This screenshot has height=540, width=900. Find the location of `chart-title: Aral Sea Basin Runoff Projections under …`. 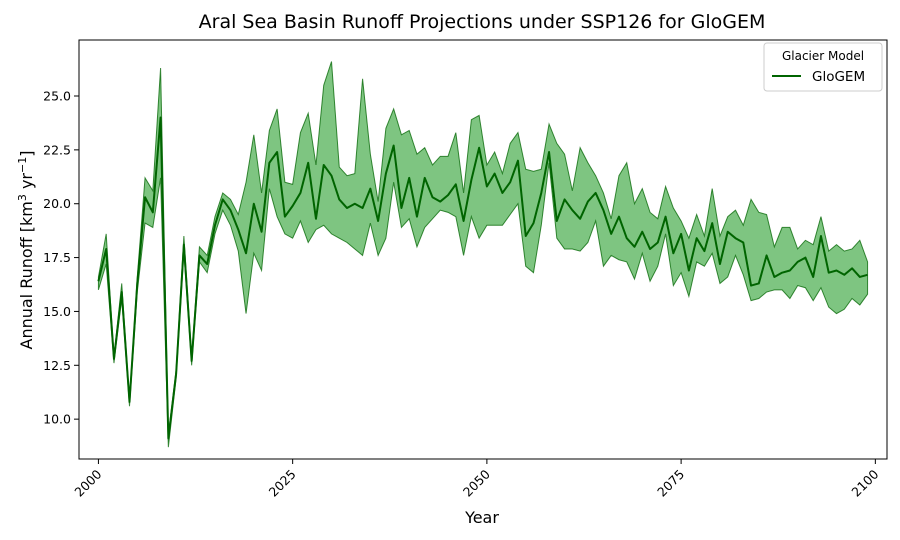

chart-title: Aral Sea Basin Runoff Projections under … is located at coordinates (482, 22).